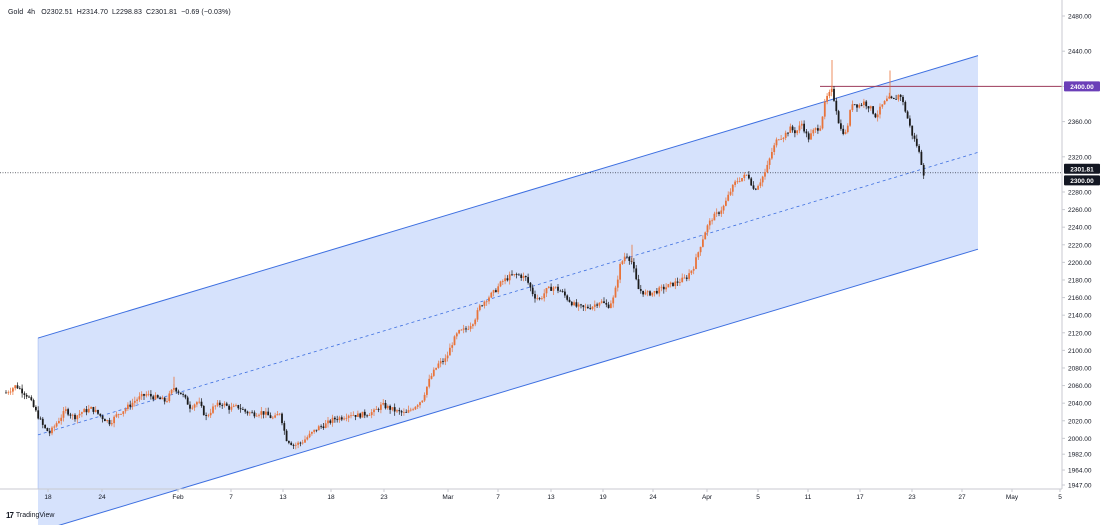 Image resolution: width=1105 pixels, height=530 pixels. What do you see at coordinates (603, 497) in the screenshot?
I see `x-tick-label: 19` at bounding box center [603, 497].